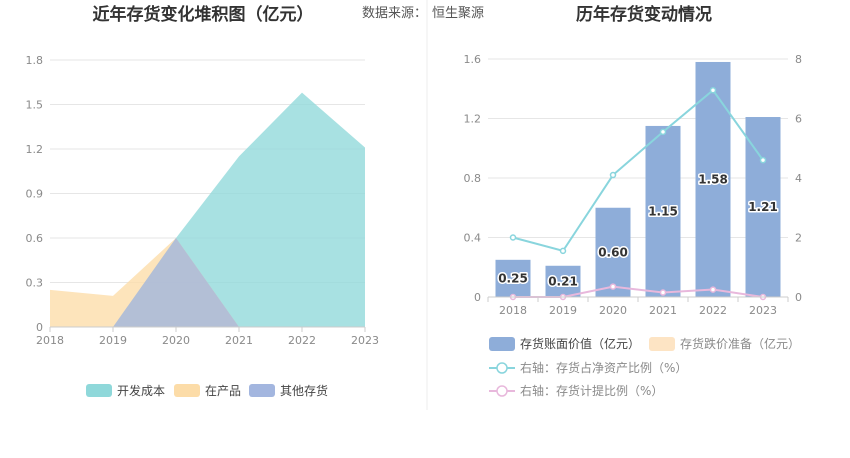 The width and height of the screenshot is (850, 458). Describe the element at coordinates (304, 390) in the screenshot. I see `legend-label-other: 其他存货` at that location.